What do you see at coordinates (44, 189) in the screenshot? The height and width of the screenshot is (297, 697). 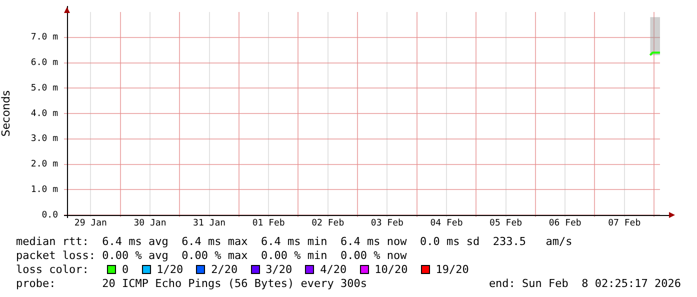 I see `y-tick-label: 1.0 m` at bounding box center [44, 189].